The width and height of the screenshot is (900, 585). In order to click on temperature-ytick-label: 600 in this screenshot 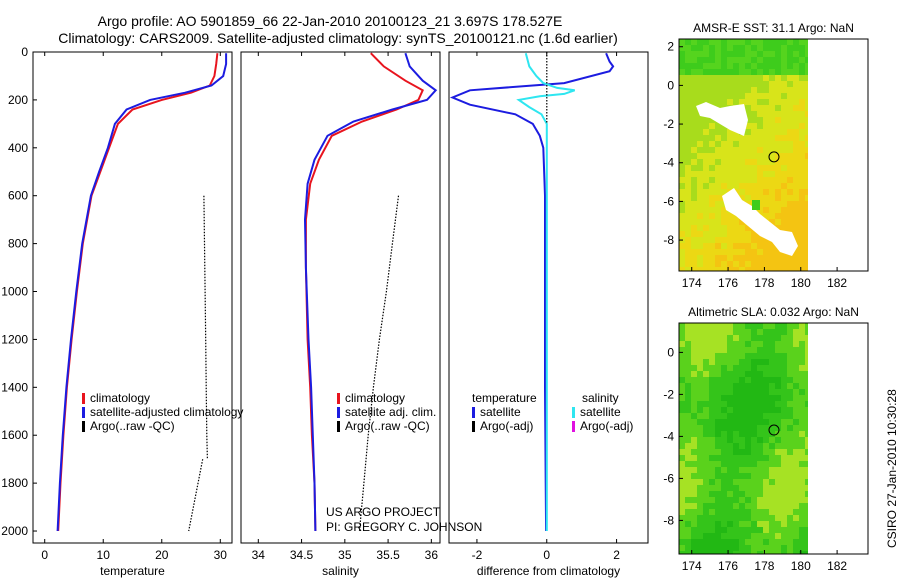, I will do `click(18, 196)`.